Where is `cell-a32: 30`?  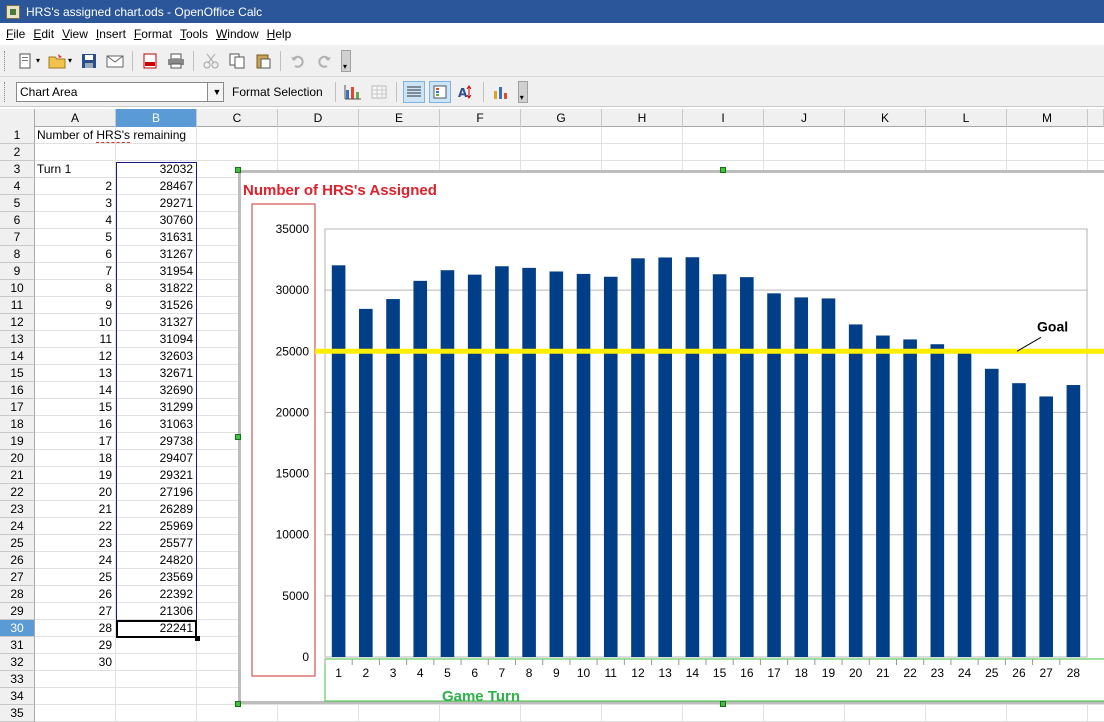
cell-a32: 30 is located at coordinates (105, 662).